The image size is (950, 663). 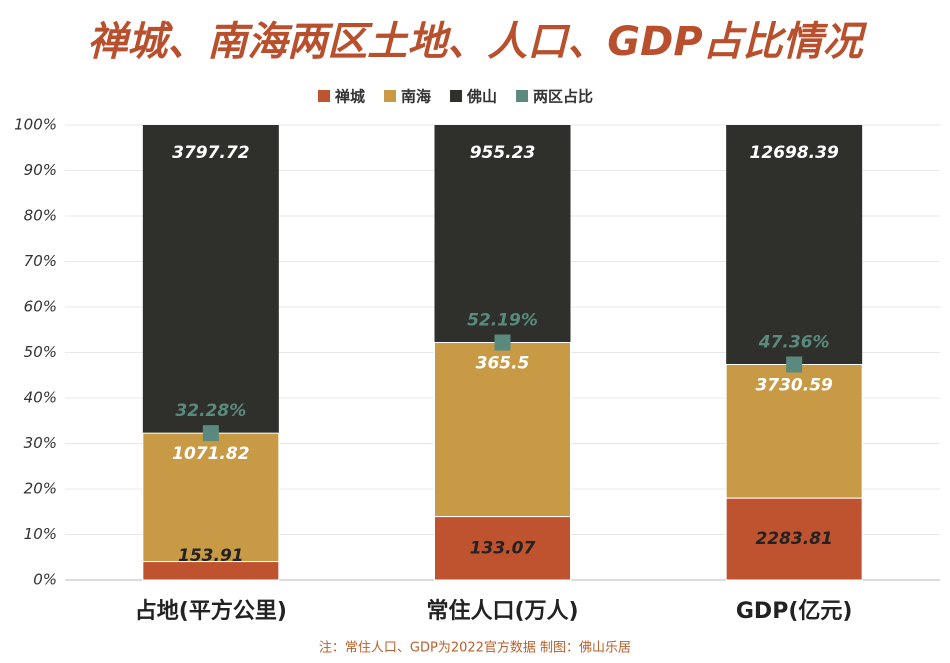 What do you see at coordinates (40, 352) in the screenshot?
I see `y-tick-label: 50%` at bounding box center [40, 352].